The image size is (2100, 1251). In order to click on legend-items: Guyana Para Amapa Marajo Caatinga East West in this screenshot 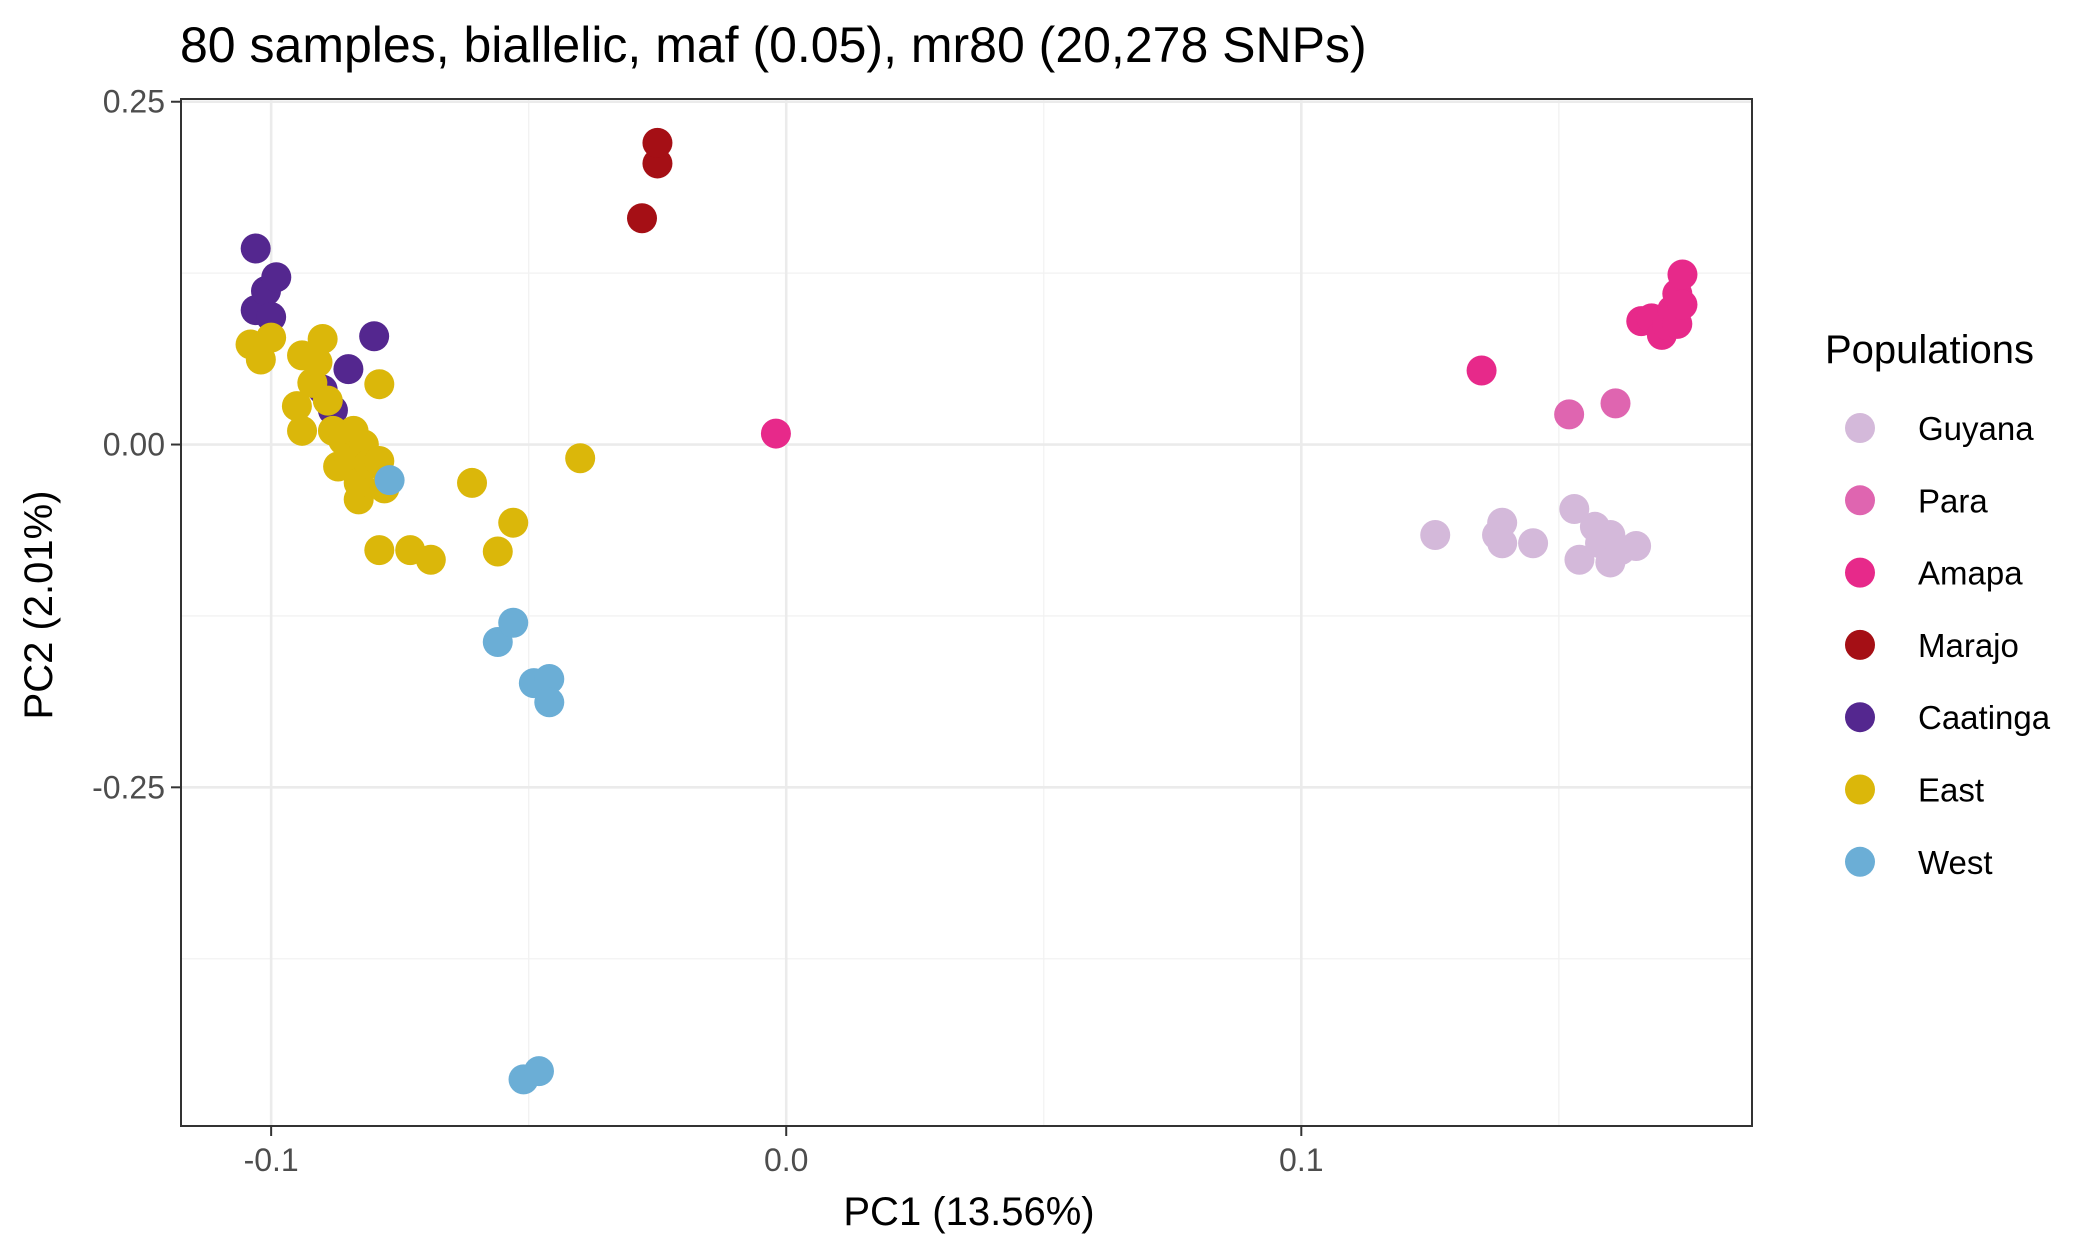, I will do `click(1948, 645)`.